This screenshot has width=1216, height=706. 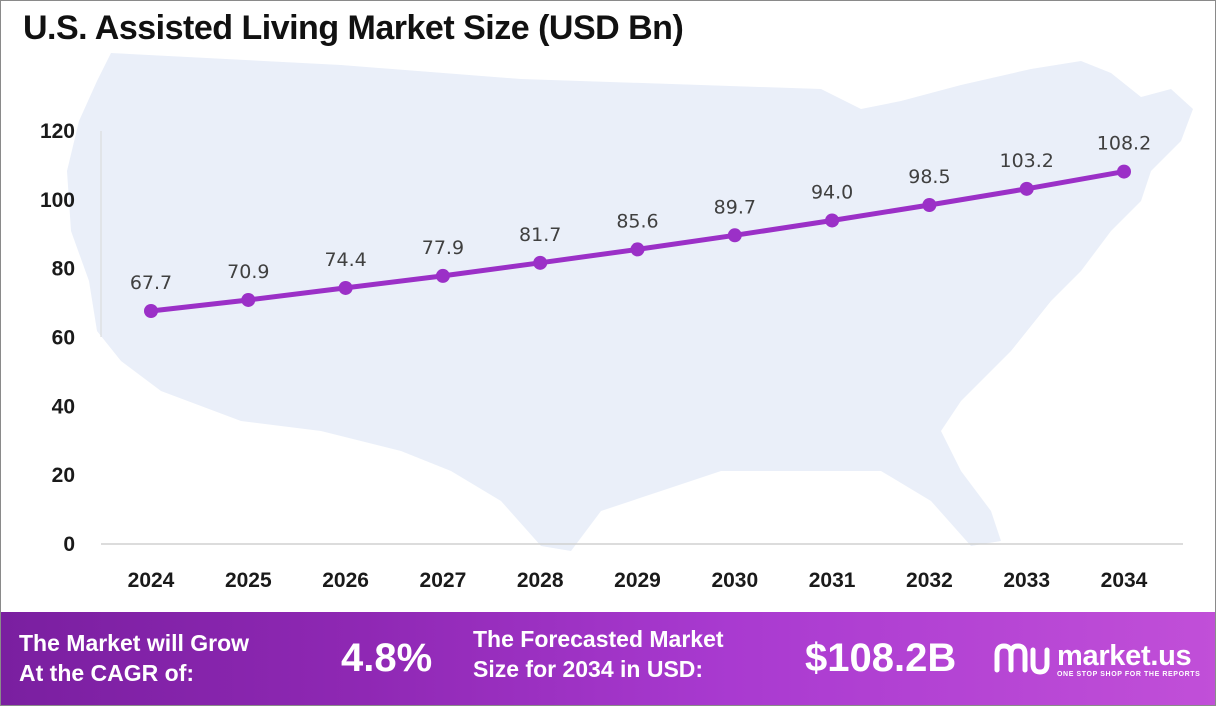 I want to click on forecast-caption-line1: The Forecasted Market, so click(x=598, y=639).